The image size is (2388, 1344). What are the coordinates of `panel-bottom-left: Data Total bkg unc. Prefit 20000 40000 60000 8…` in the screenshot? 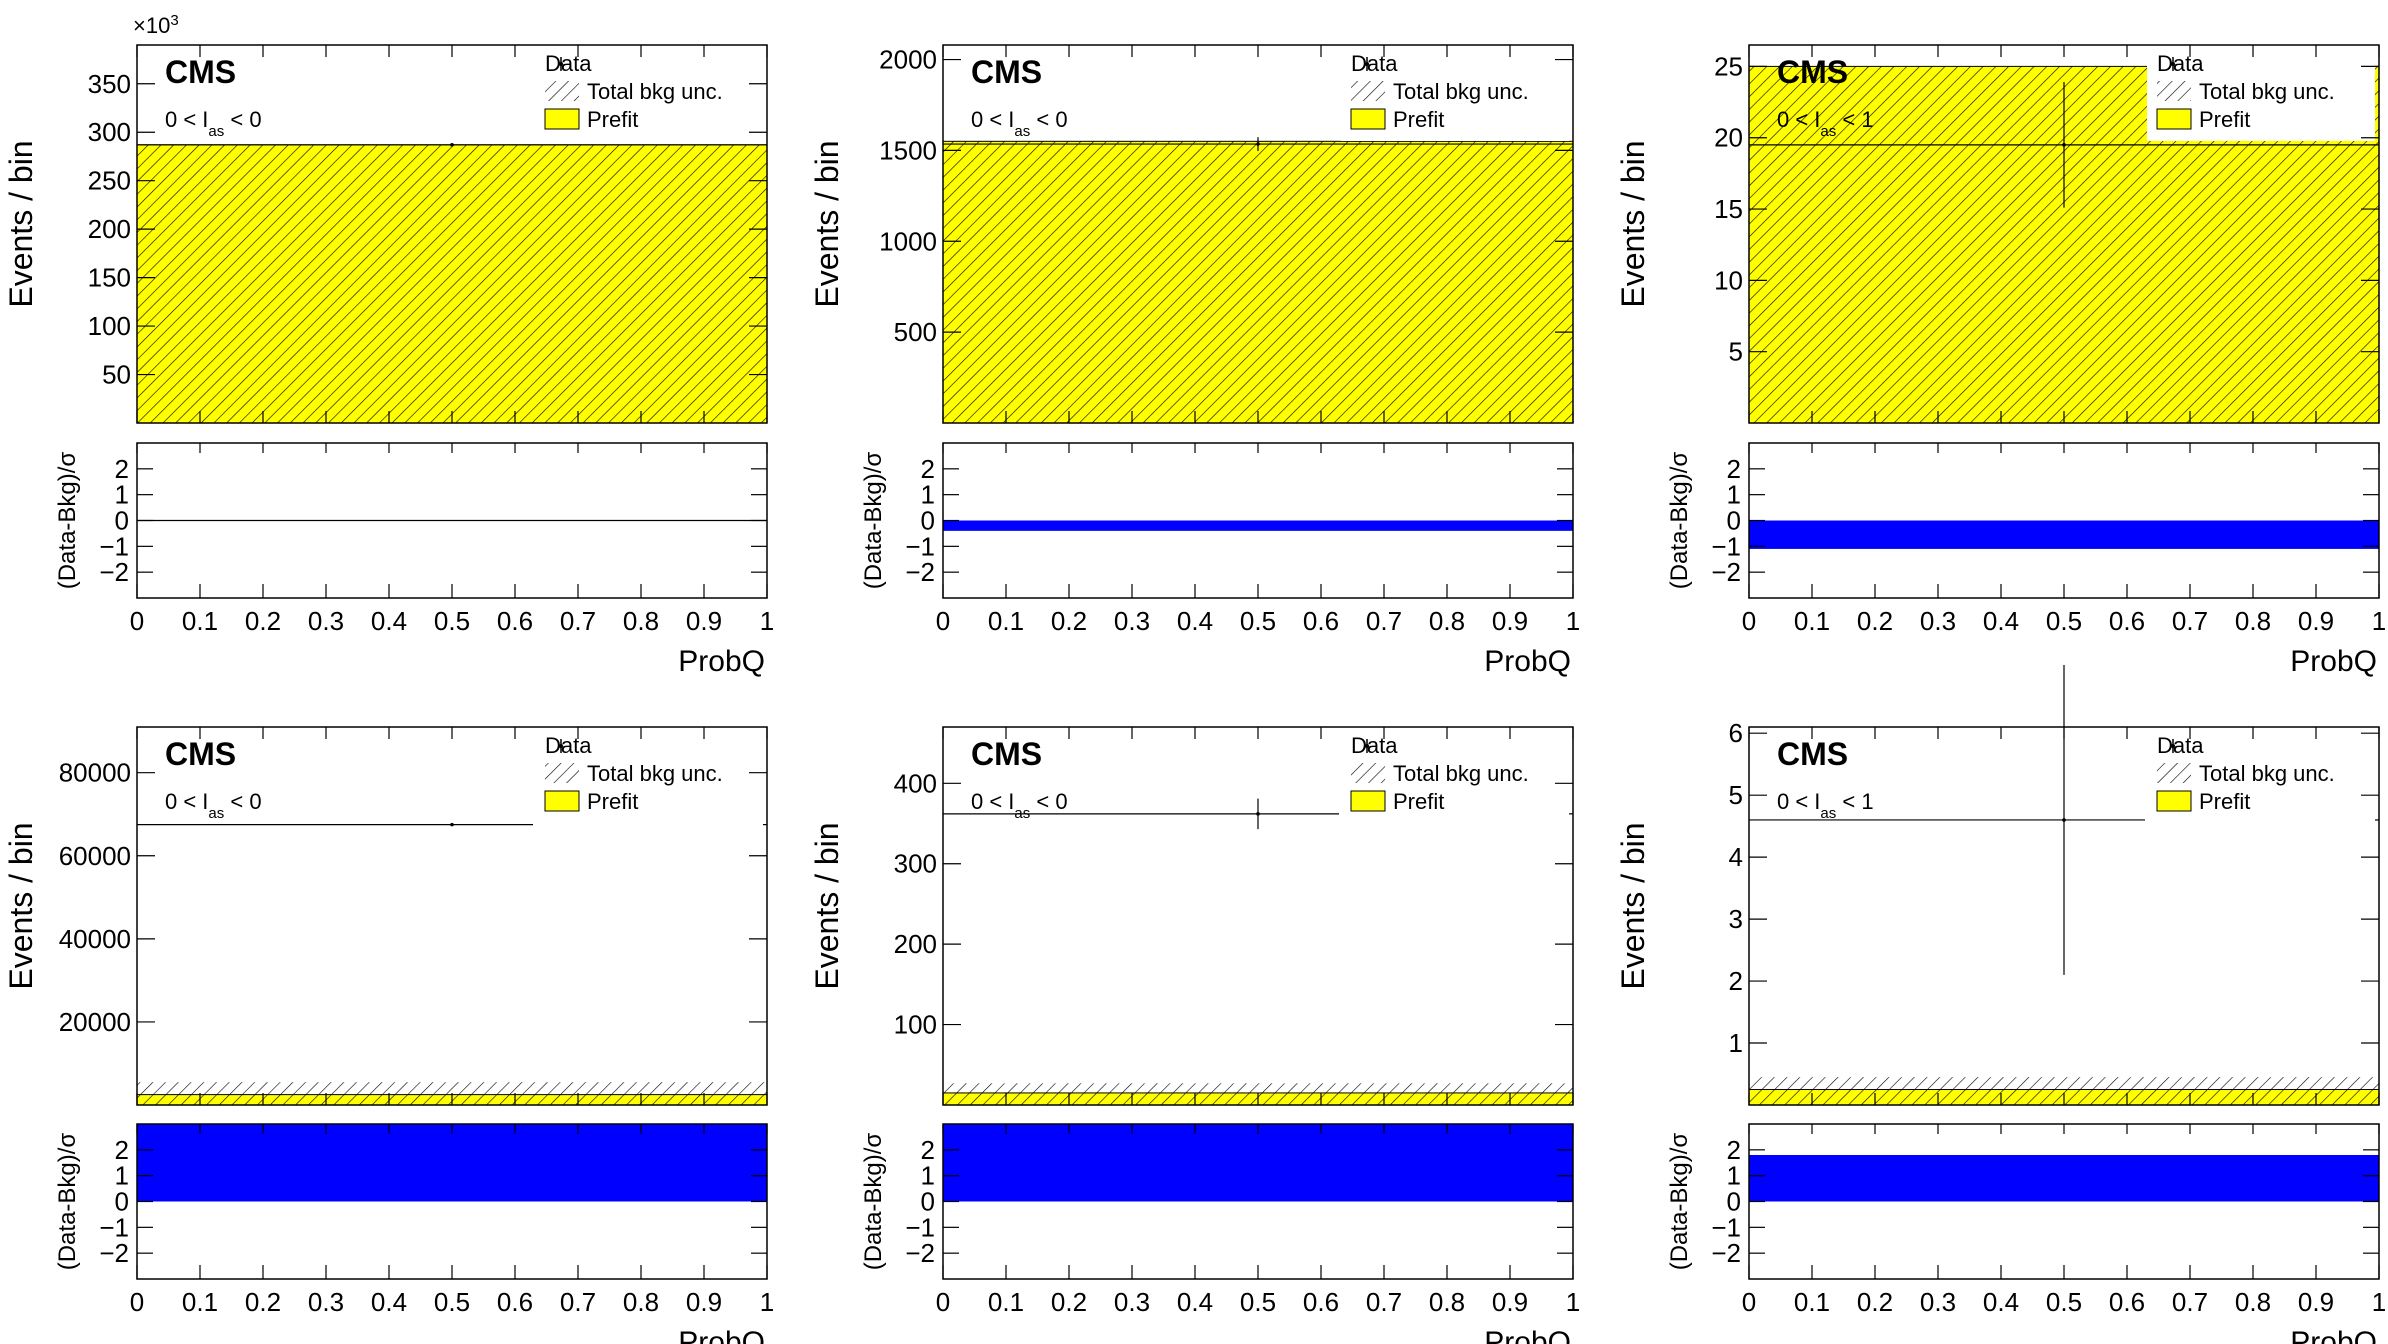 It's located at (388, 1035).